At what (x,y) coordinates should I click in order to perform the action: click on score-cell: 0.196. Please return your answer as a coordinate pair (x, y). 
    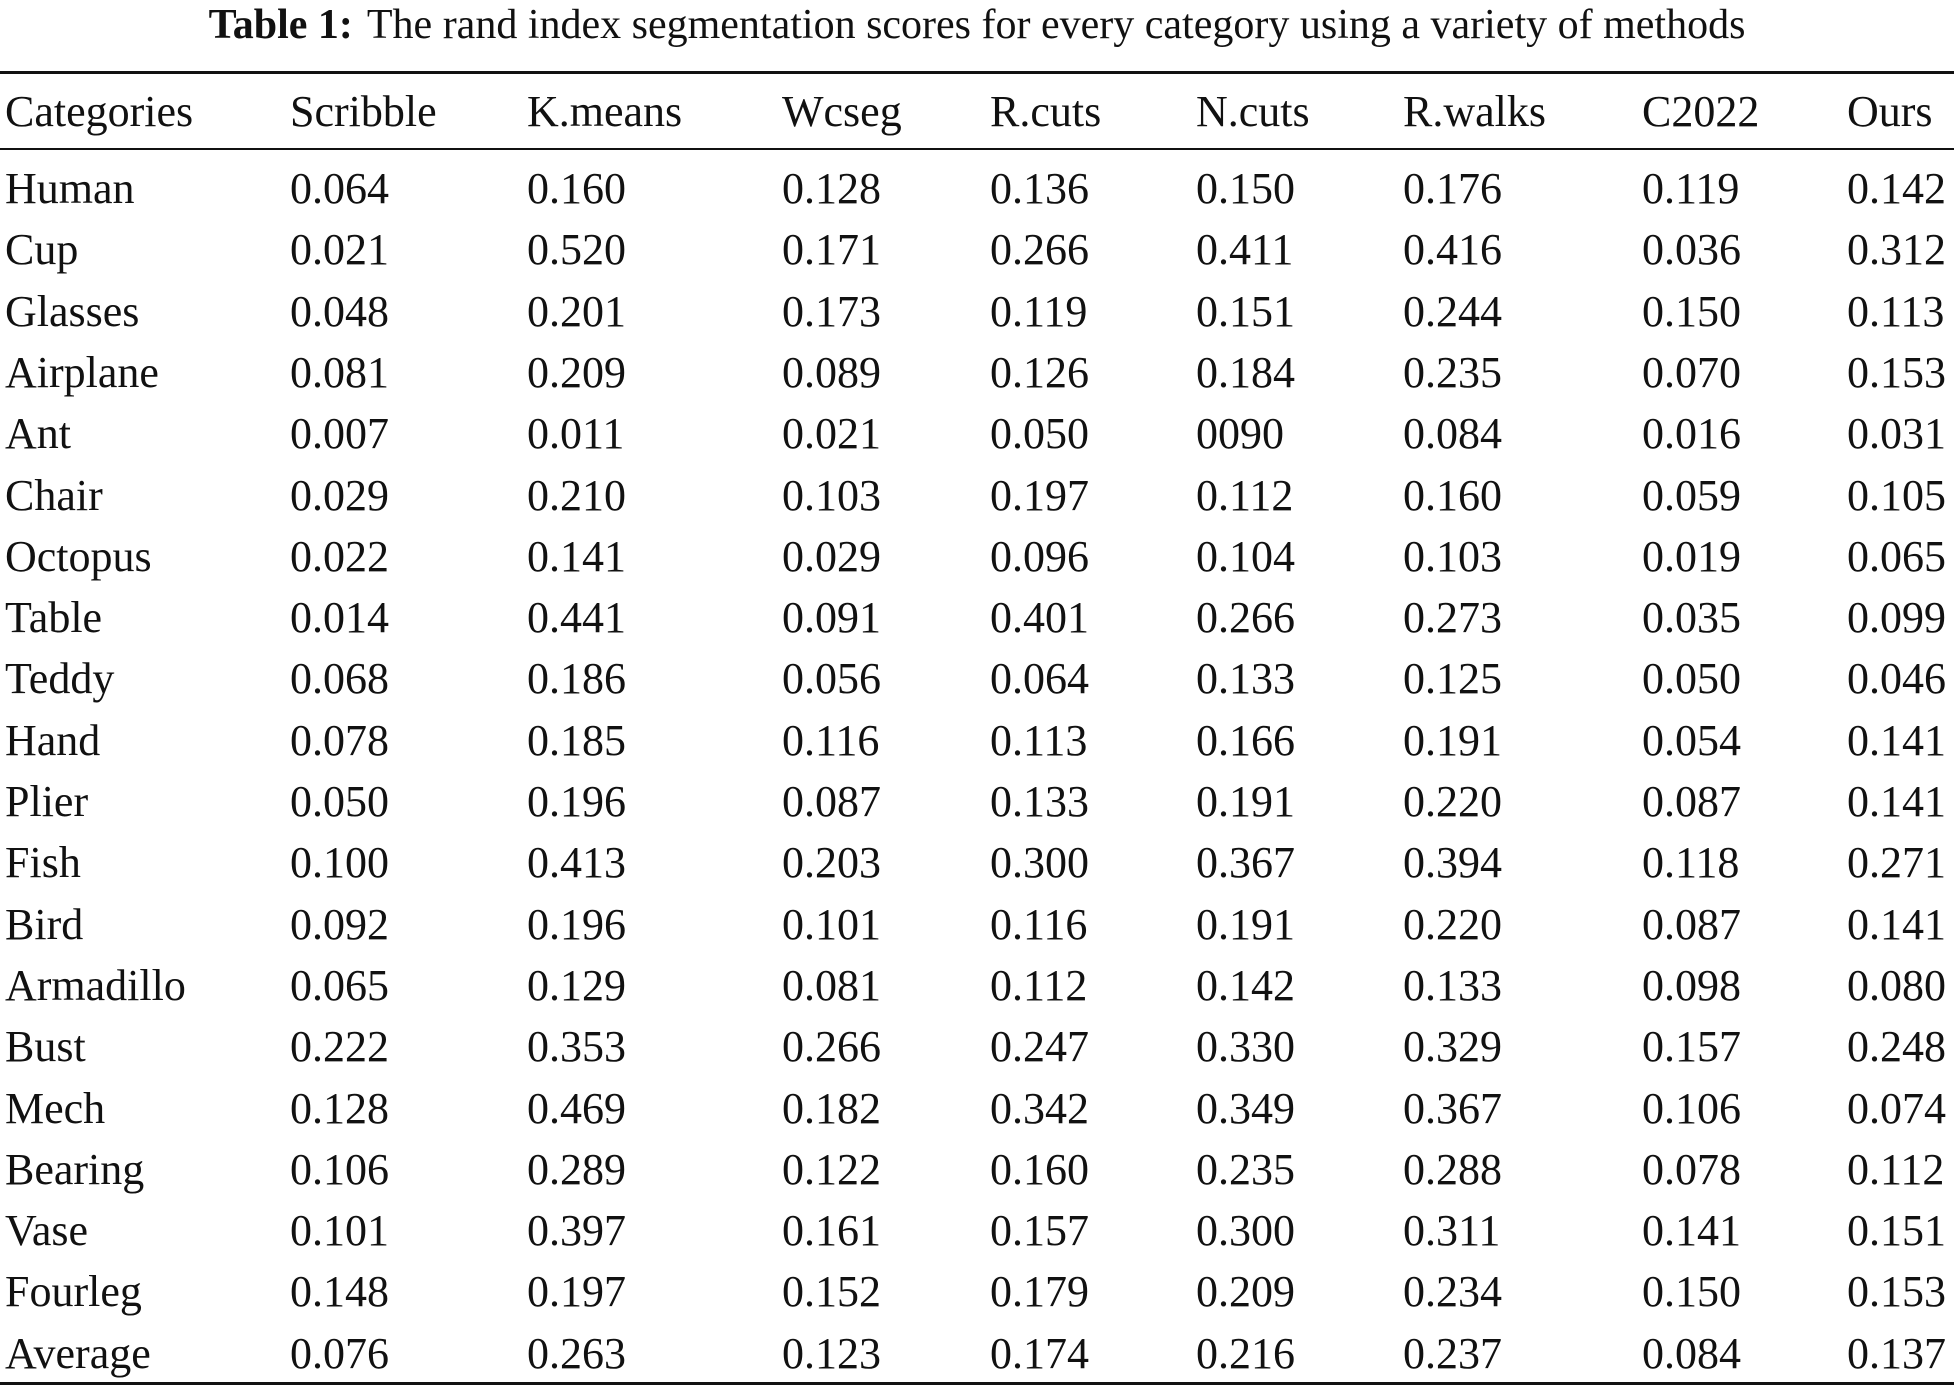
    Looking at the image, I should click on (576, 924).